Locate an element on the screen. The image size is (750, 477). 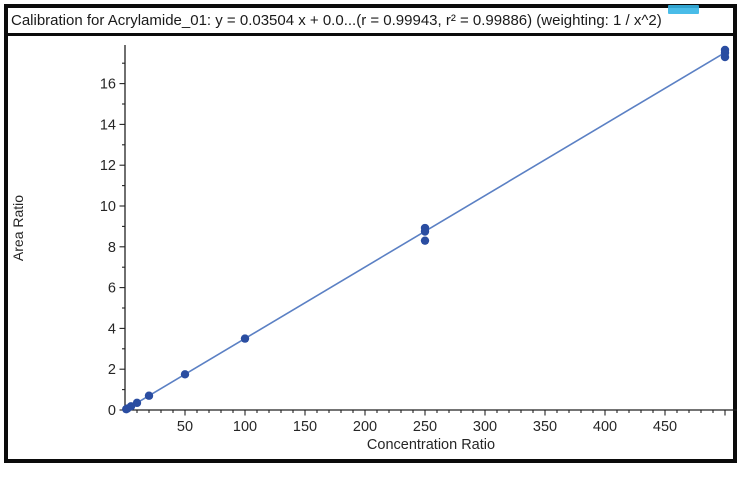
y-tick-label: 12 is located at coordinates (108, 166).